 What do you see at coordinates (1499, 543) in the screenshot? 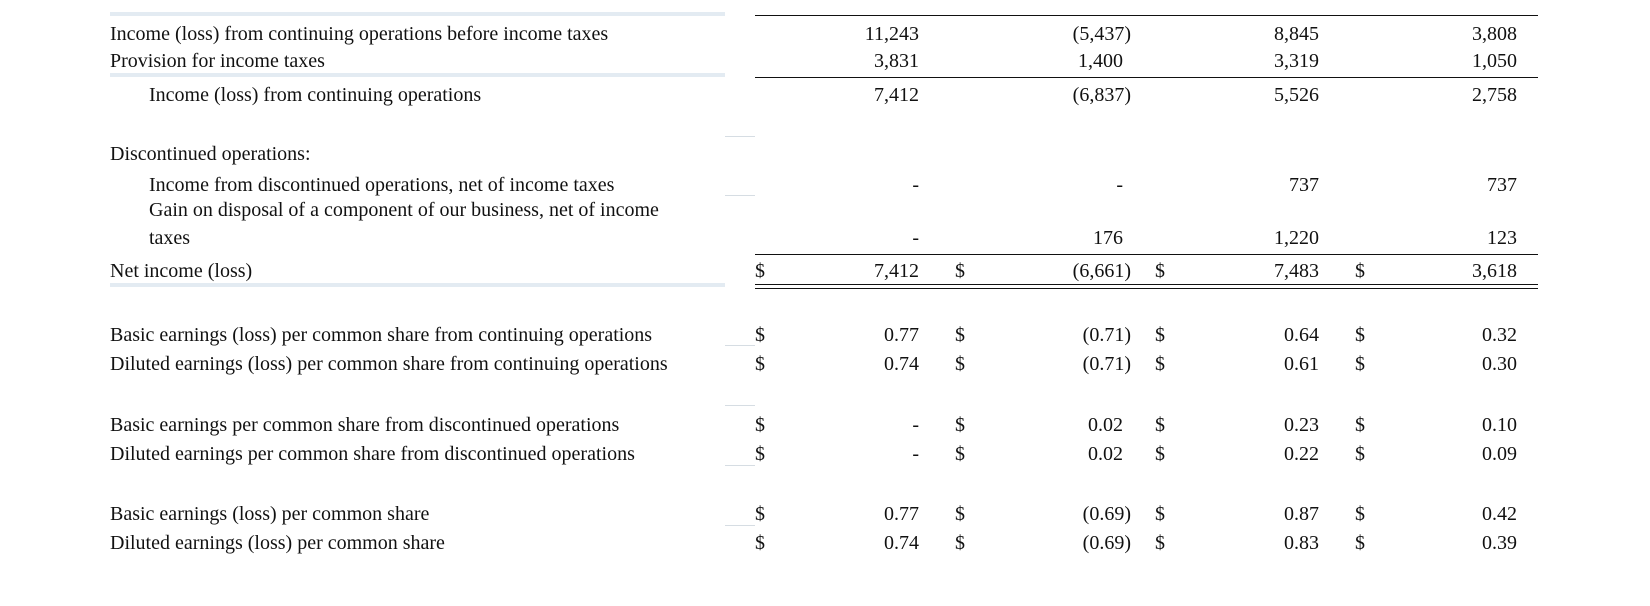
I see `value-col4: 0.39` at bounding box center [1499, 543].